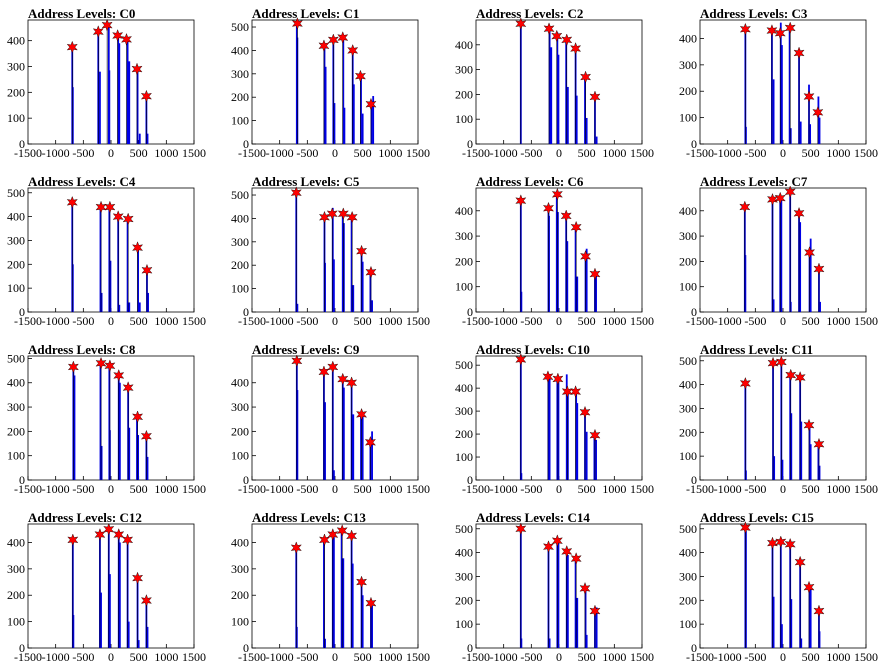 This screenshot has height=672, width=896. What do you see at coordinates (240, 97) in the screenshot?
I see `y-tick-label: 200` at bounding box center [240, 97].